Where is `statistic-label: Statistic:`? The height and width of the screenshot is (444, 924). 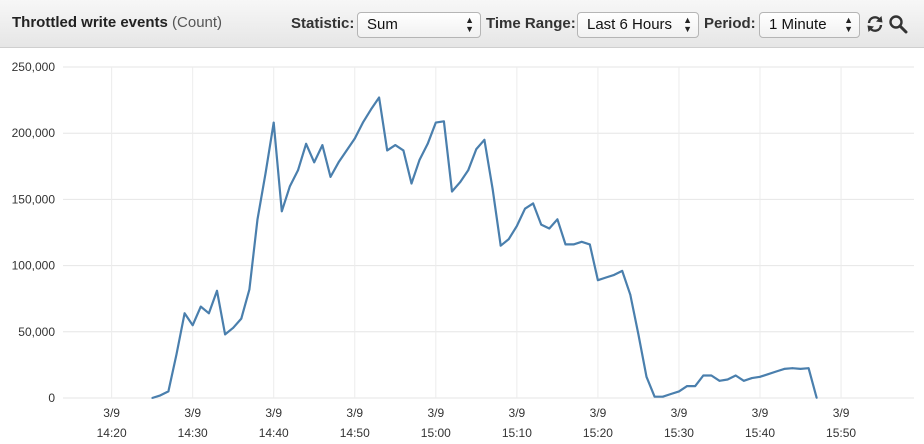 statistic-label: Statistic: is located at coordinates (323, 23).